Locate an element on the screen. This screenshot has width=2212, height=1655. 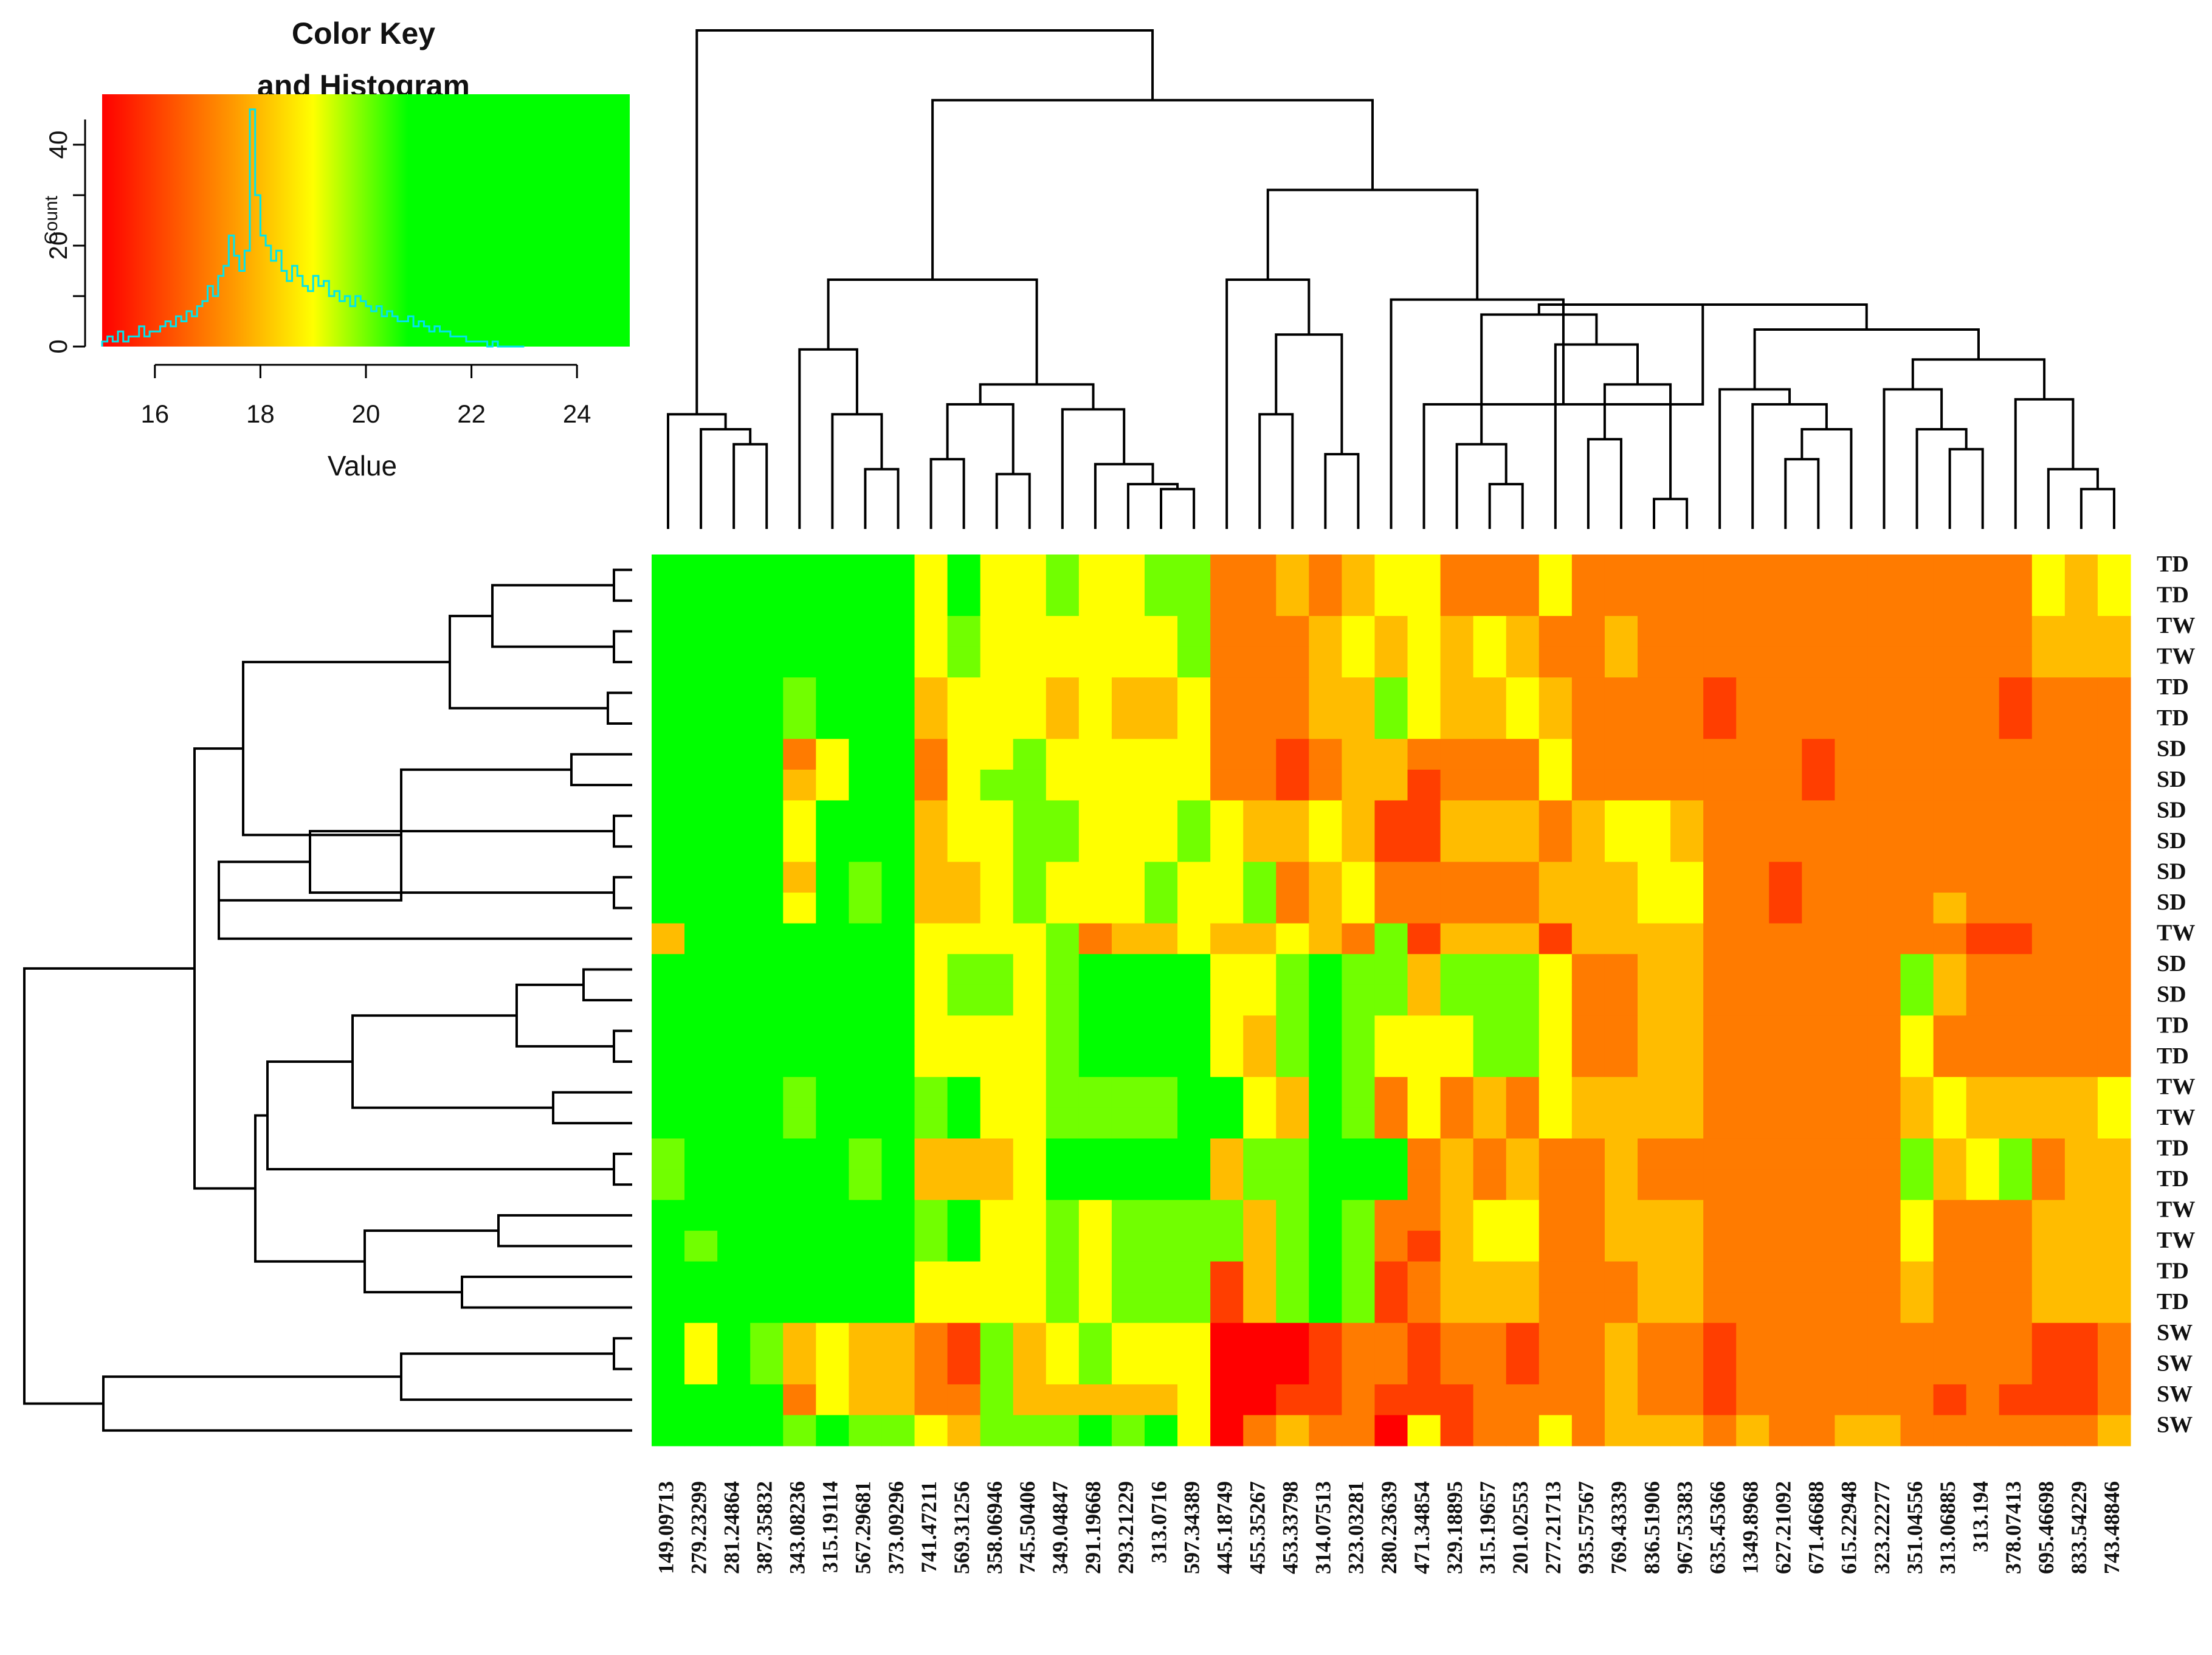
column-dendrogram-branch is located at coordinates (1481, 486).